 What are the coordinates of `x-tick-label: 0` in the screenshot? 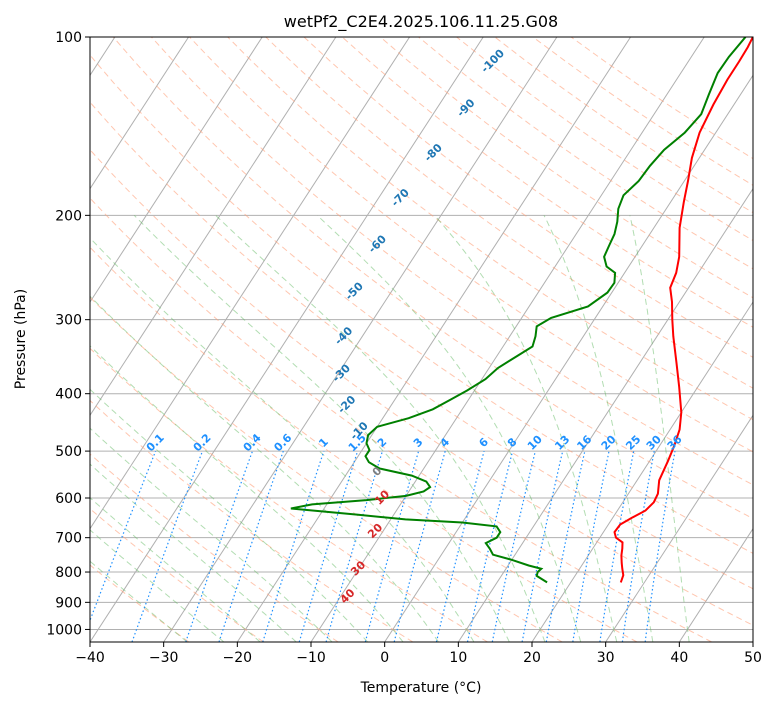 It's located at (384, 658).